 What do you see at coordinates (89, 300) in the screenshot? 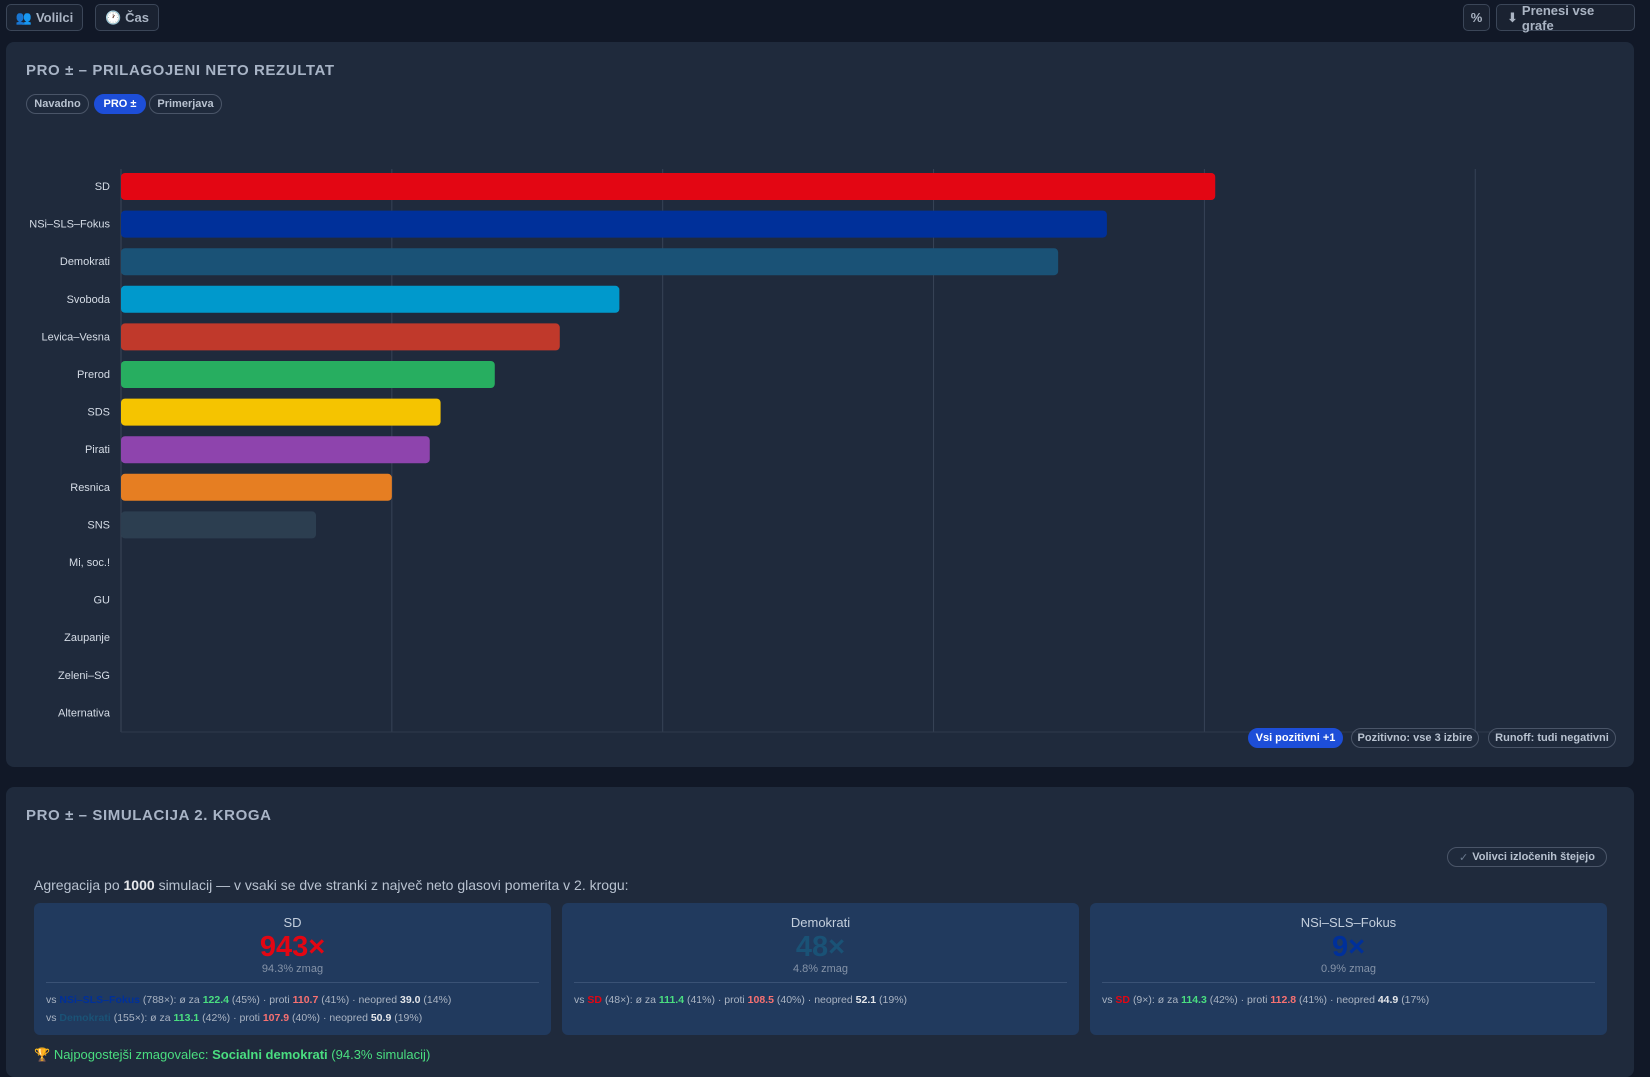
I see `category-label: Svoboda` at bounding box center [89, 300].